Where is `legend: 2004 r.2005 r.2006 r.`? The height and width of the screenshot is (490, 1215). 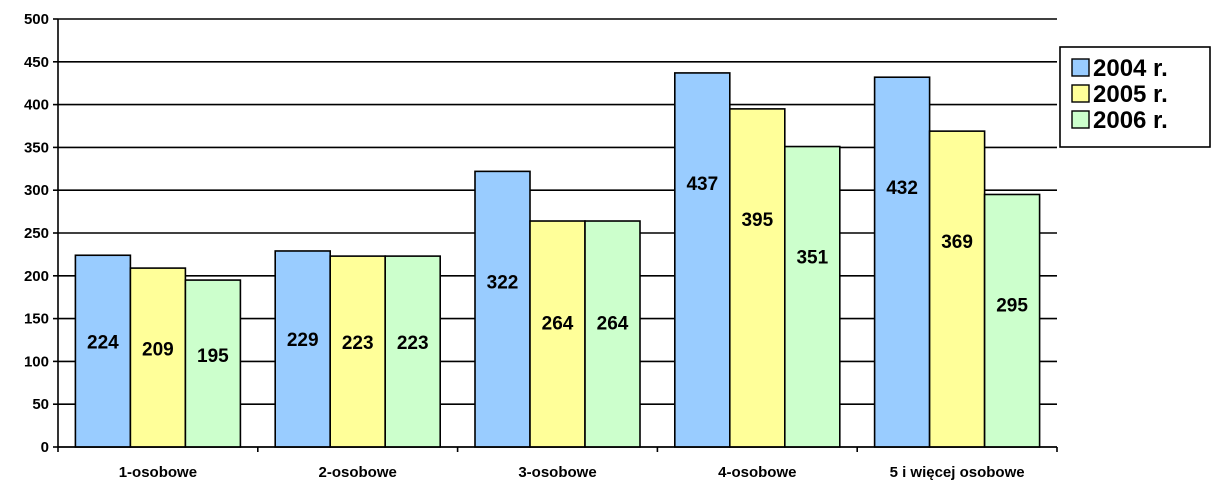
legend: 2004 r.2005 r.2006 r. is located at coordinates (1135, 97).